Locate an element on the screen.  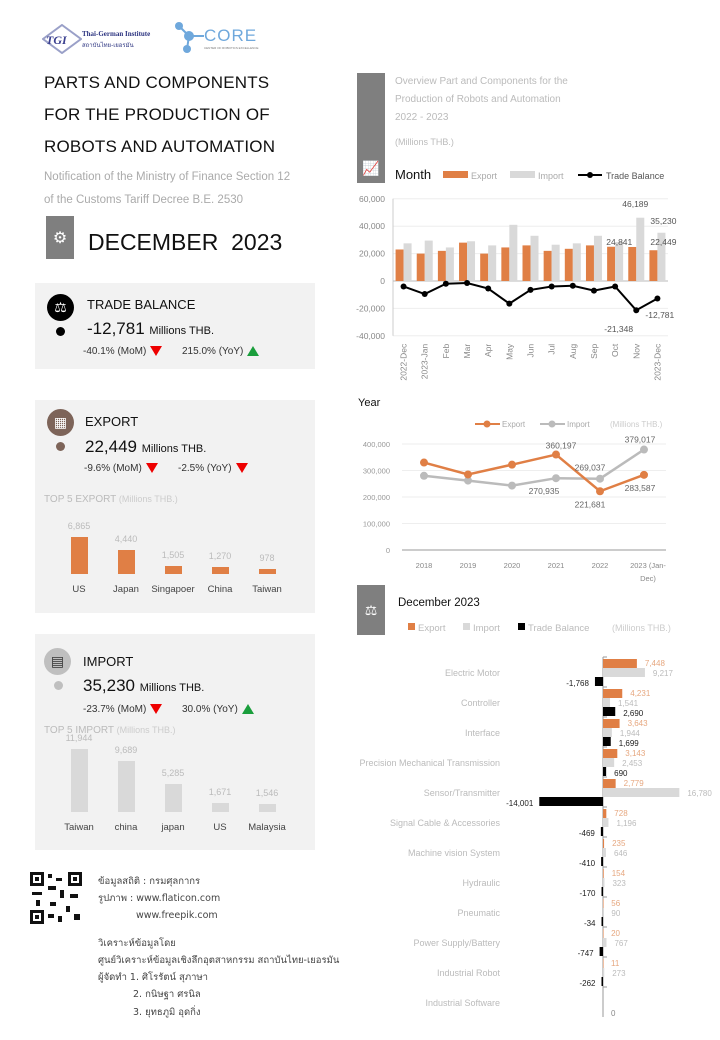
top5-country: US is located at coordinates (79, 589).